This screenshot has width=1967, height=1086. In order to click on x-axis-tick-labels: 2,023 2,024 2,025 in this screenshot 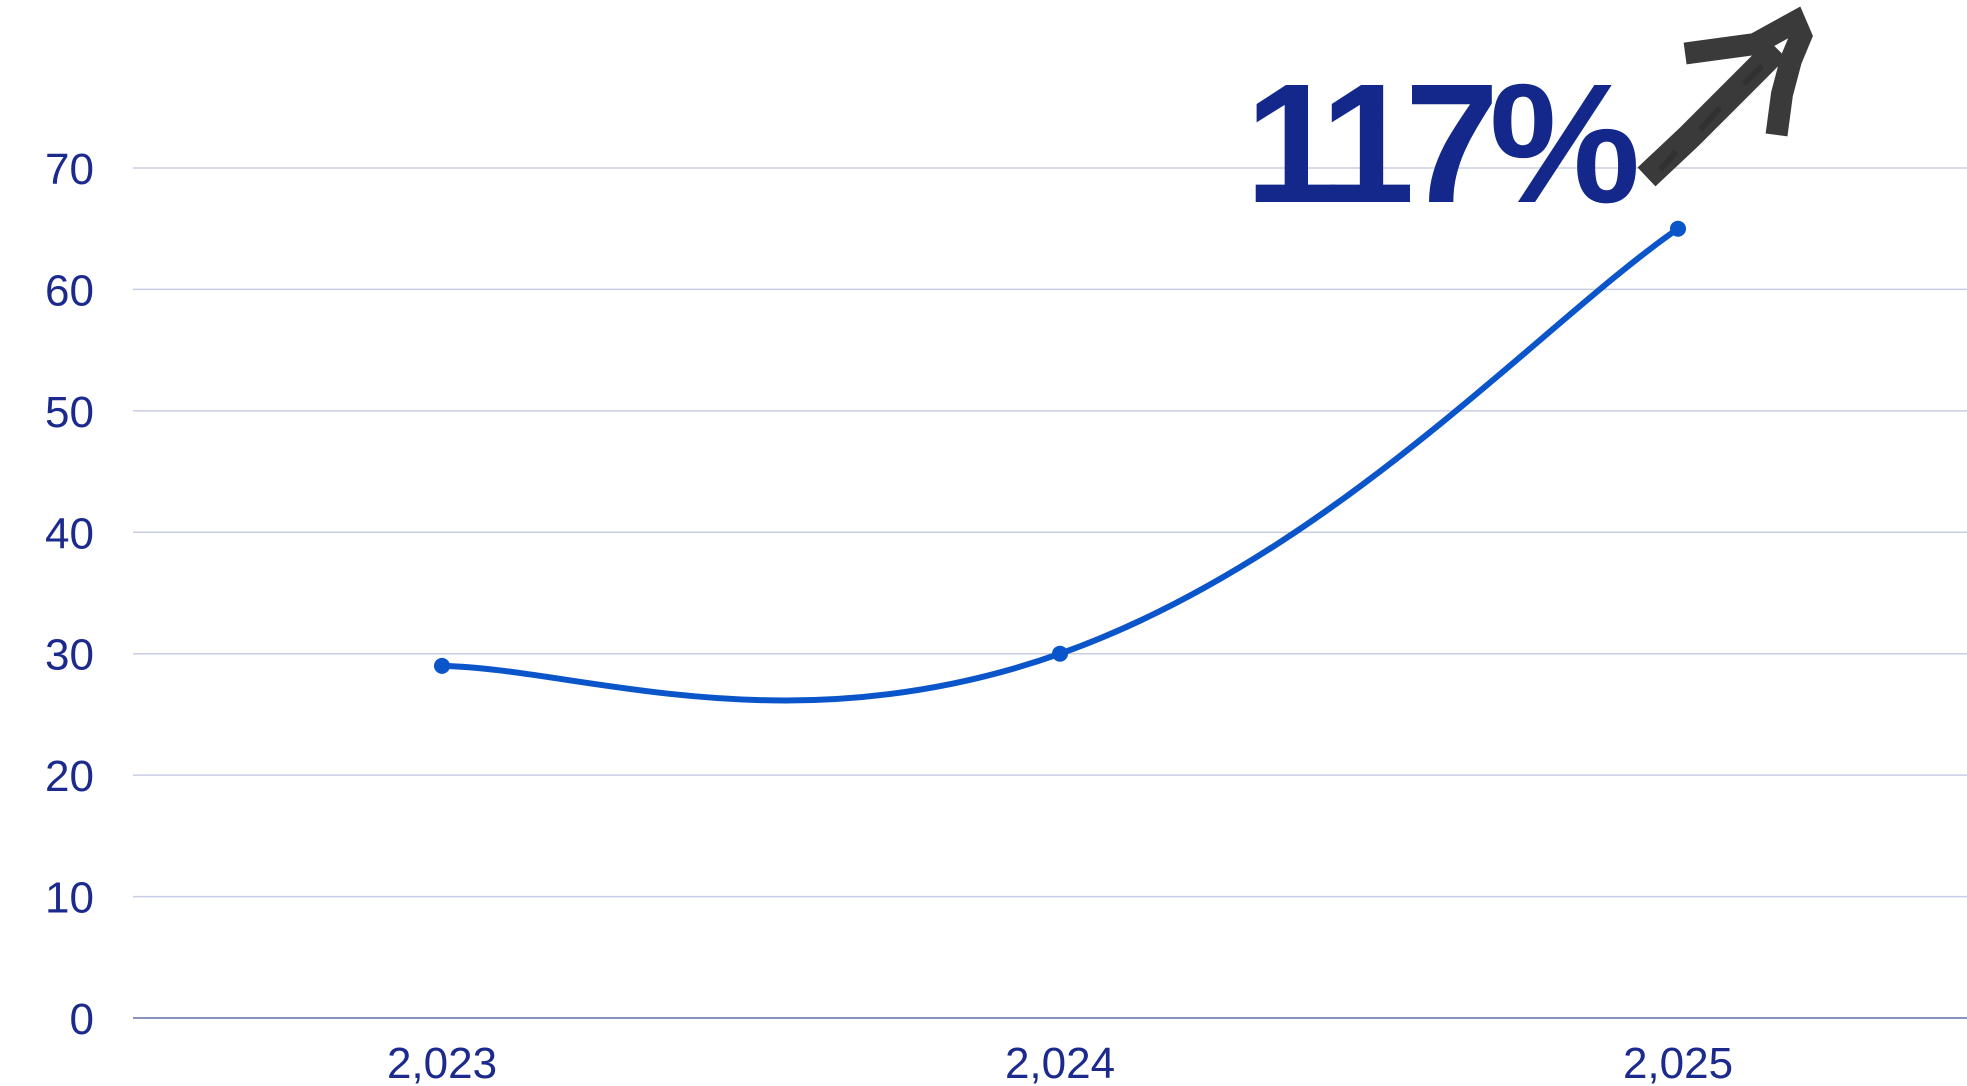, I will do `click(1060, 1062)`.